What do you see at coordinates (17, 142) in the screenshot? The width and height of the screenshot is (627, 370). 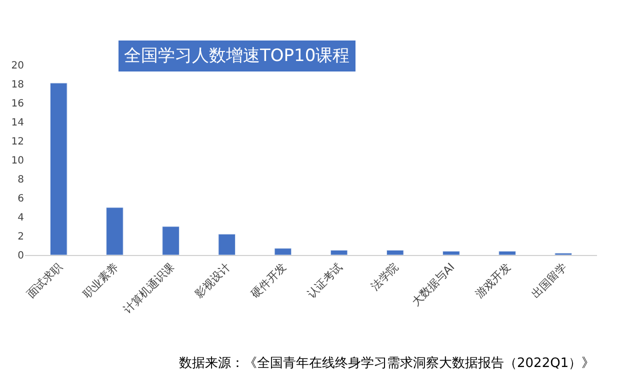 I see `y-tick-label: 12` at bounding box center [17, 142].